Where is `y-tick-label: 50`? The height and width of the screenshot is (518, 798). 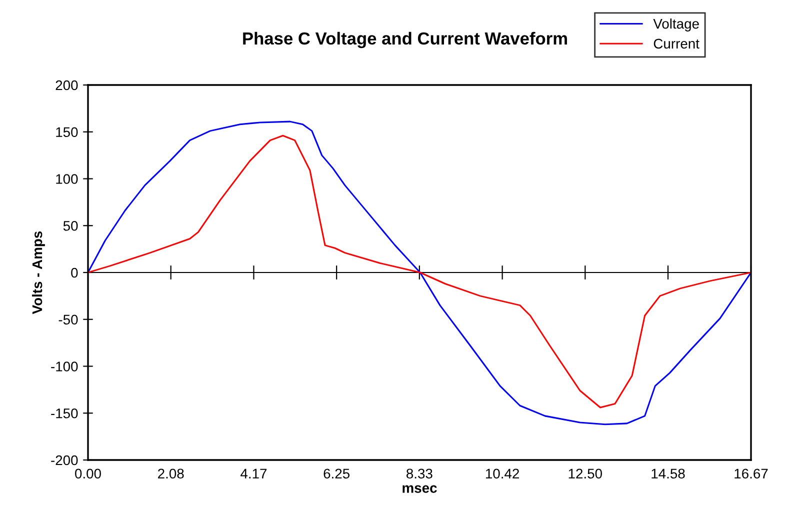 y-tick-label: 50 is located at coordinates (70, 225).